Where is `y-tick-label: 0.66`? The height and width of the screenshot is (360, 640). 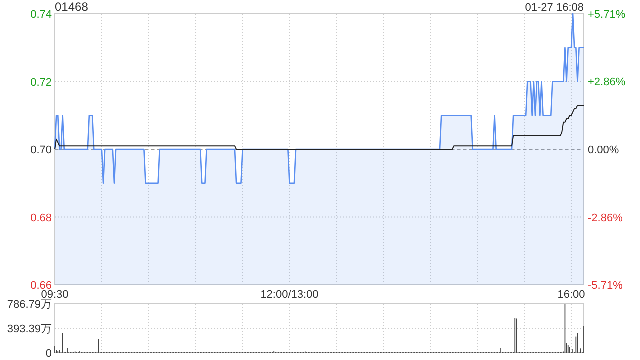
y-tick-label: 0.66 is located at coordinates (41, 286).